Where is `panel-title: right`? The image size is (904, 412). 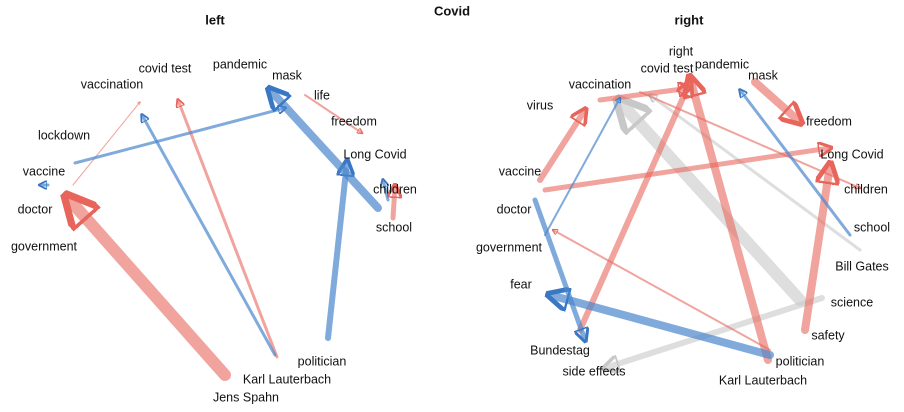
panel-title: right is located at coordinates (690, 19).